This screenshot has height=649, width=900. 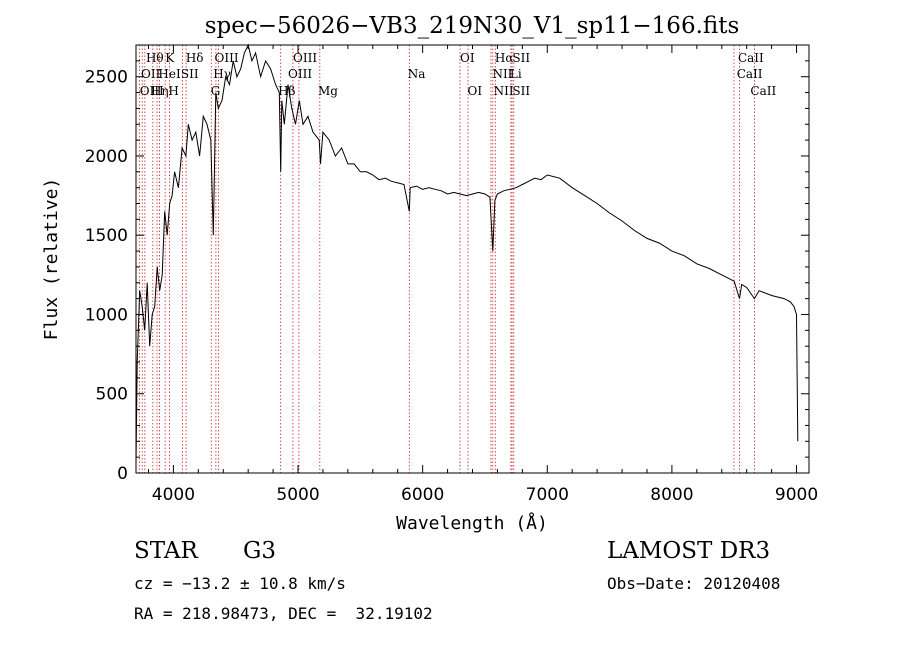 I want to click on line-label-r2-4: Hβ, so click(x=286, y=91).